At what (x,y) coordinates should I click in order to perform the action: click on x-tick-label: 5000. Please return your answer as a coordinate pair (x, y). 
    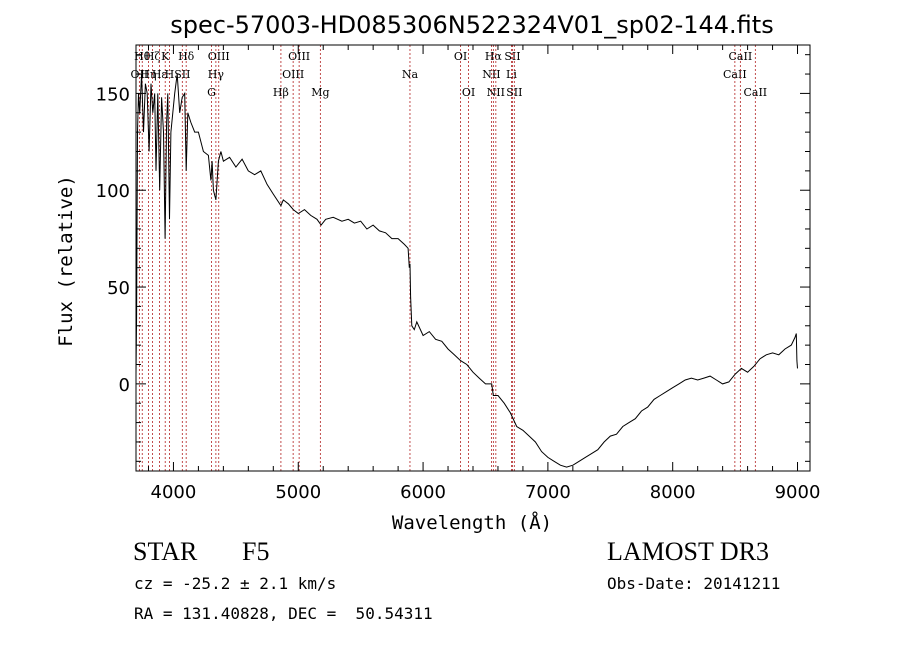
    Looking at the image, I should click on (298, 492).